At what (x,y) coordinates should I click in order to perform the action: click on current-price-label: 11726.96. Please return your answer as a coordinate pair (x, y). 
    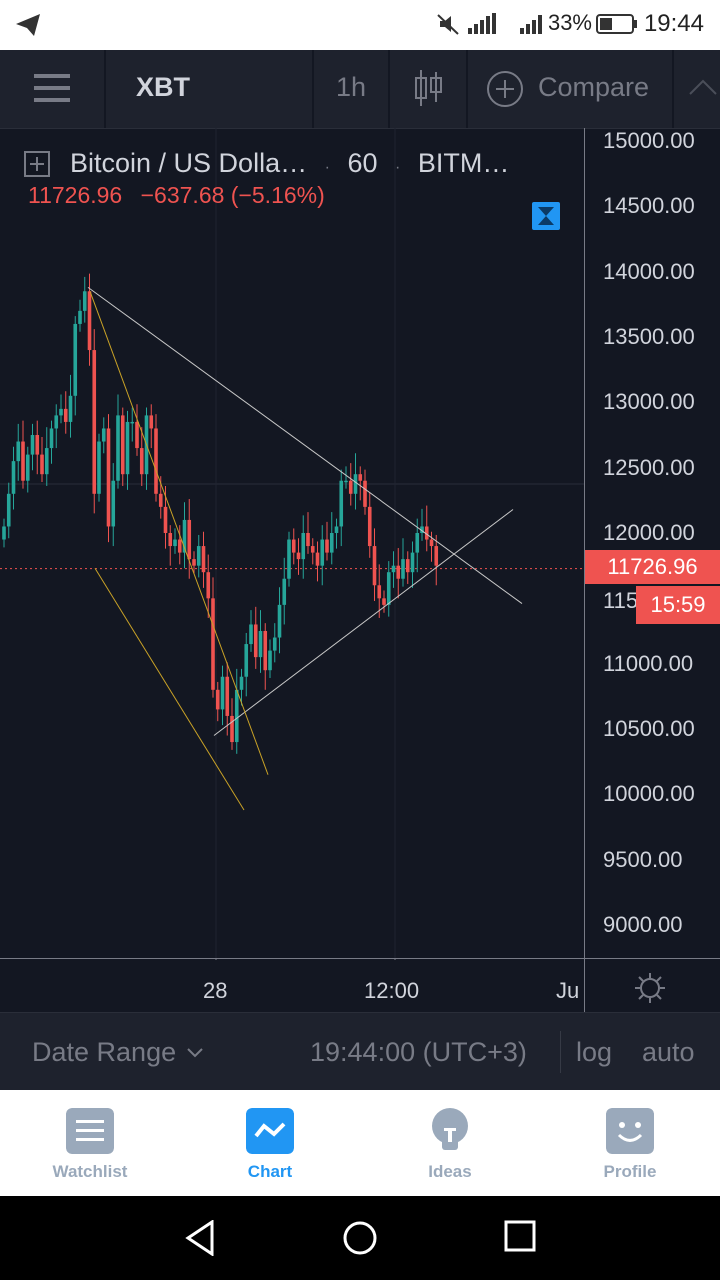
    Looking at the image, I should click on (652, 567).